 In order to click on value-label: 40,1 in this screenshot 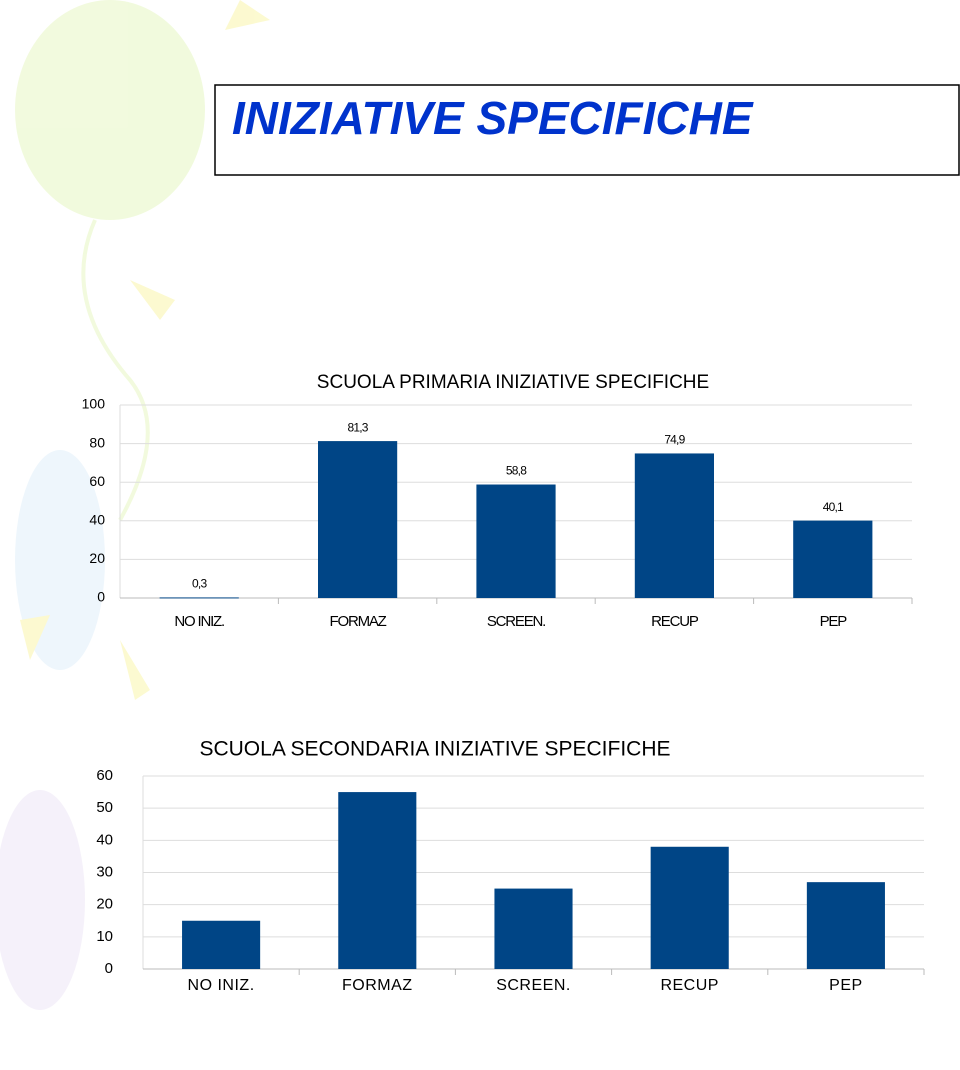, I will do `click(833, 507)`.